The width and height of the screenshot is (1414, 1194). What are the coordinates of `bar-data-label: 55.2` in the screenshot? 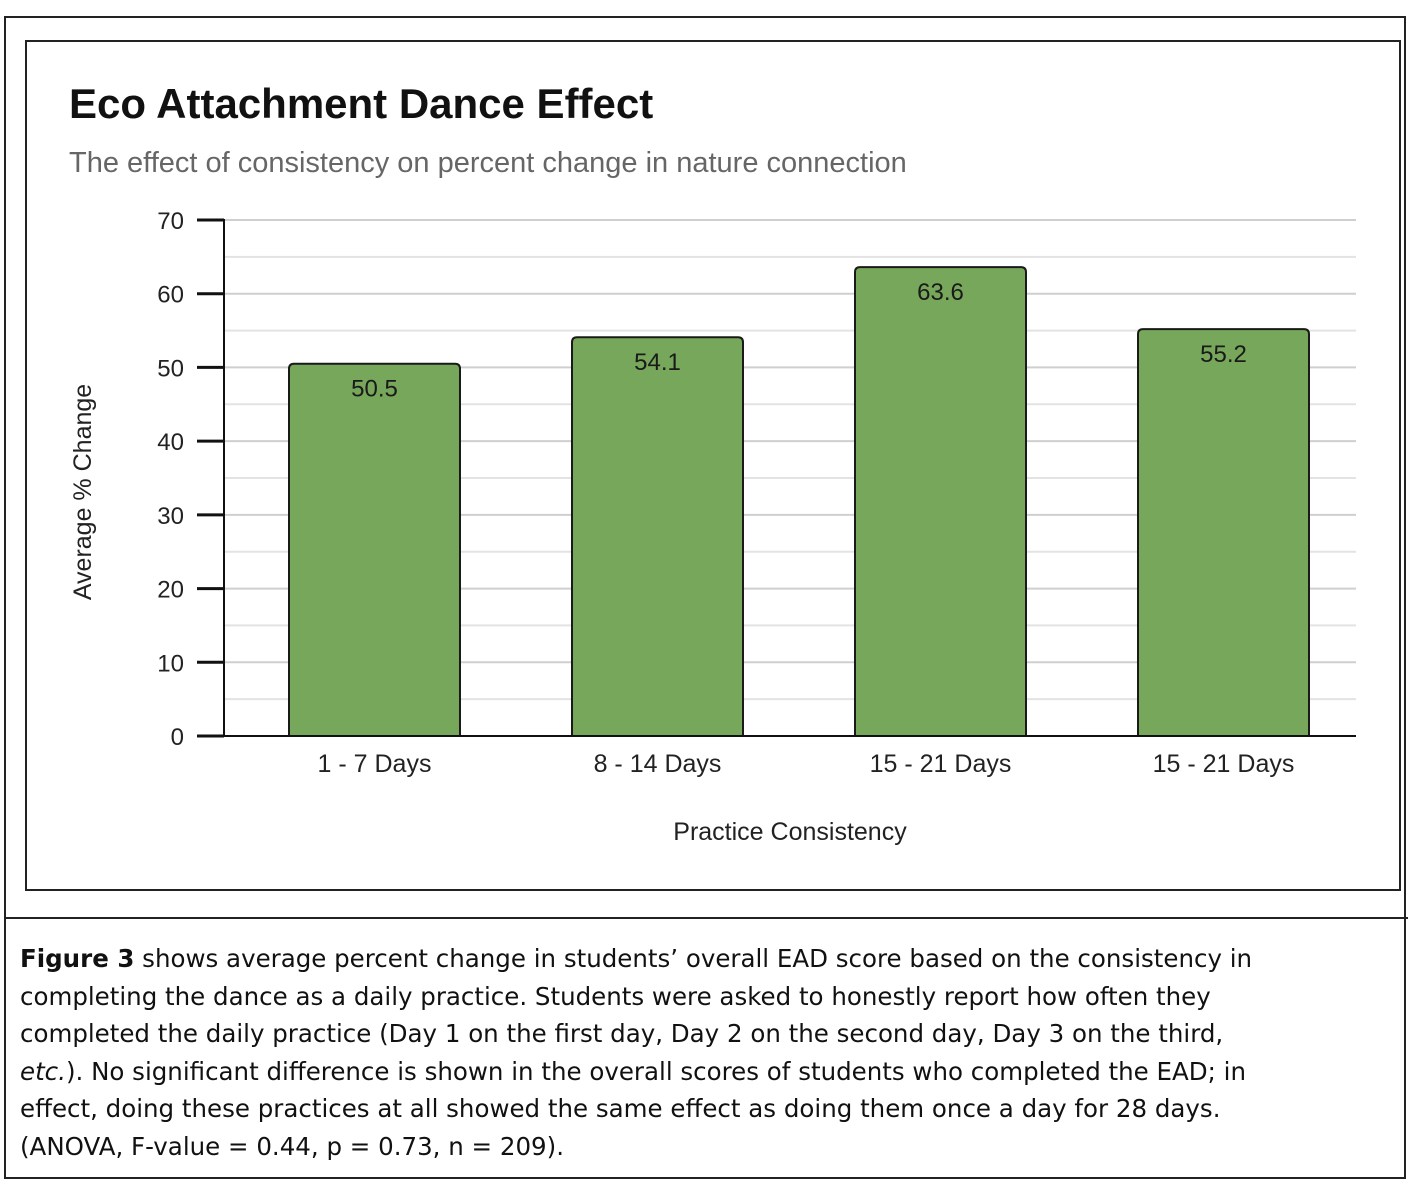 It's located at (1223, 354).